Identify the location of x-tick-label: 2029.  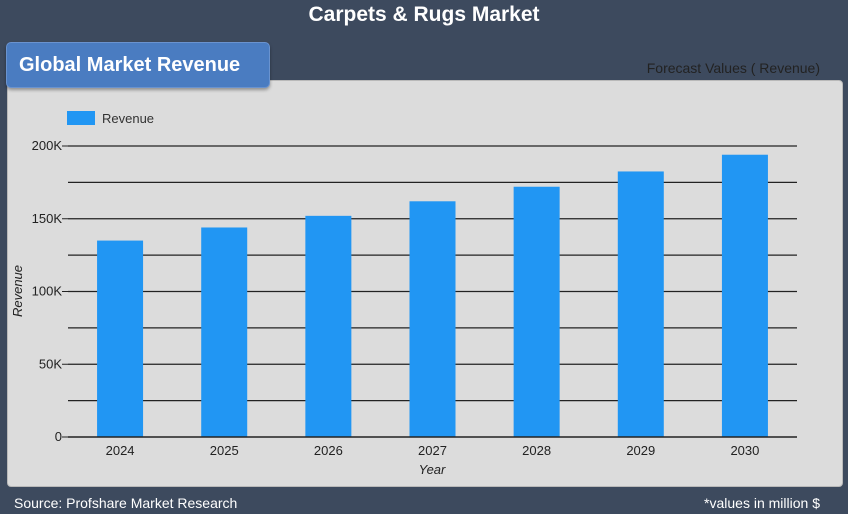
(640, 450).